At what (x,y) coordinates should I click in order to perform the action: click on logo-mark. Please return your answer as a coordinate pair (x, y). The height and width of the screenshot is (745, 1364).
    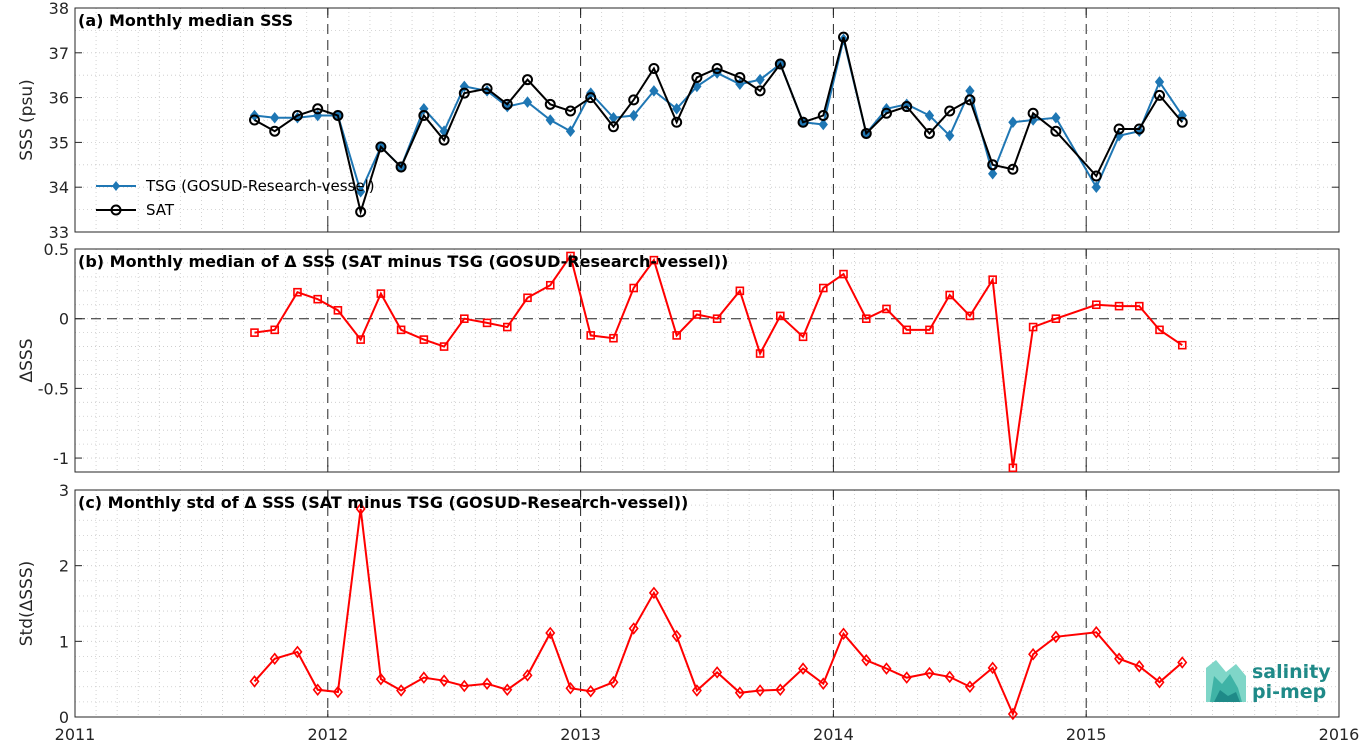
    Looking at the image, I should click on (1226, 681).